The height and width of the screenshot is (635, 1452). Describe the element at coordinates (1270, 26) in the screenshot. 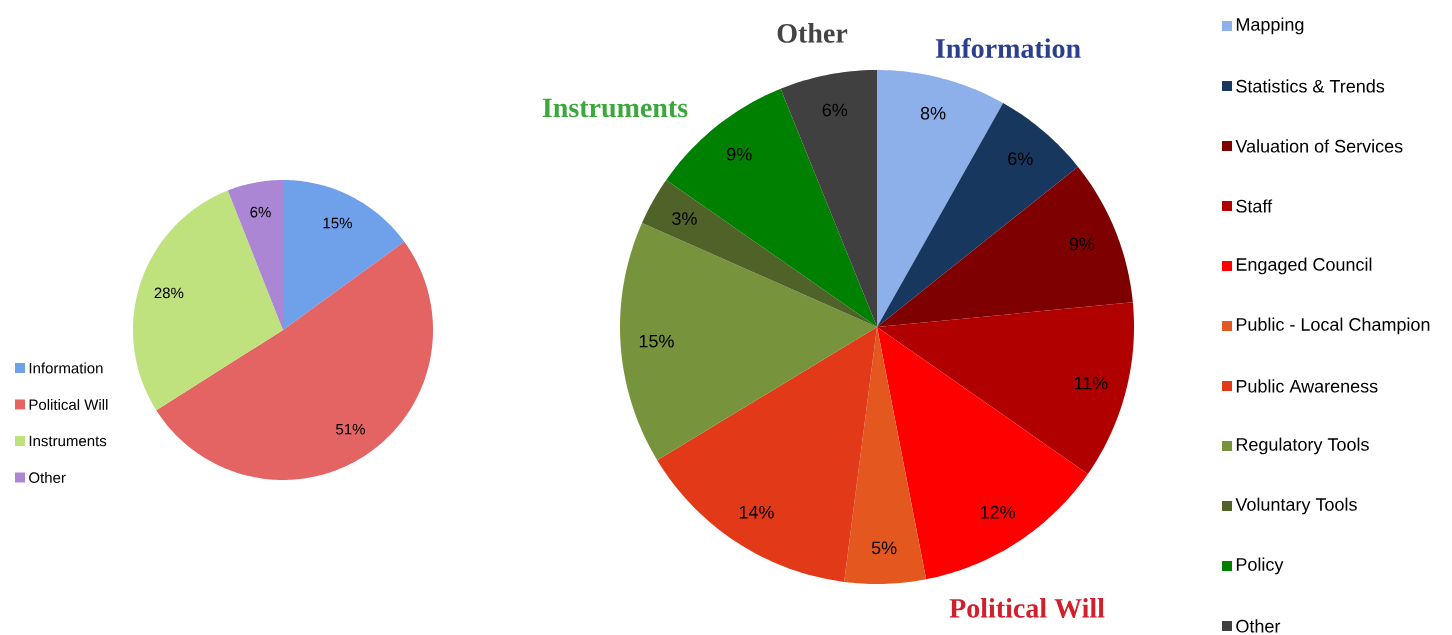

I see `legend-label: Mapping` at that location.